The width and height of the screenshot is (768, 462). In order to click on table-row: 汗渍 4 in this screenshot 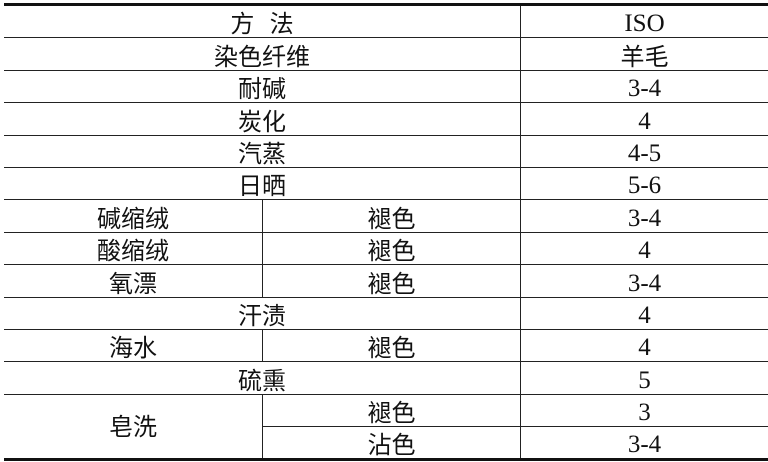, I will do `click(386, 313)`.